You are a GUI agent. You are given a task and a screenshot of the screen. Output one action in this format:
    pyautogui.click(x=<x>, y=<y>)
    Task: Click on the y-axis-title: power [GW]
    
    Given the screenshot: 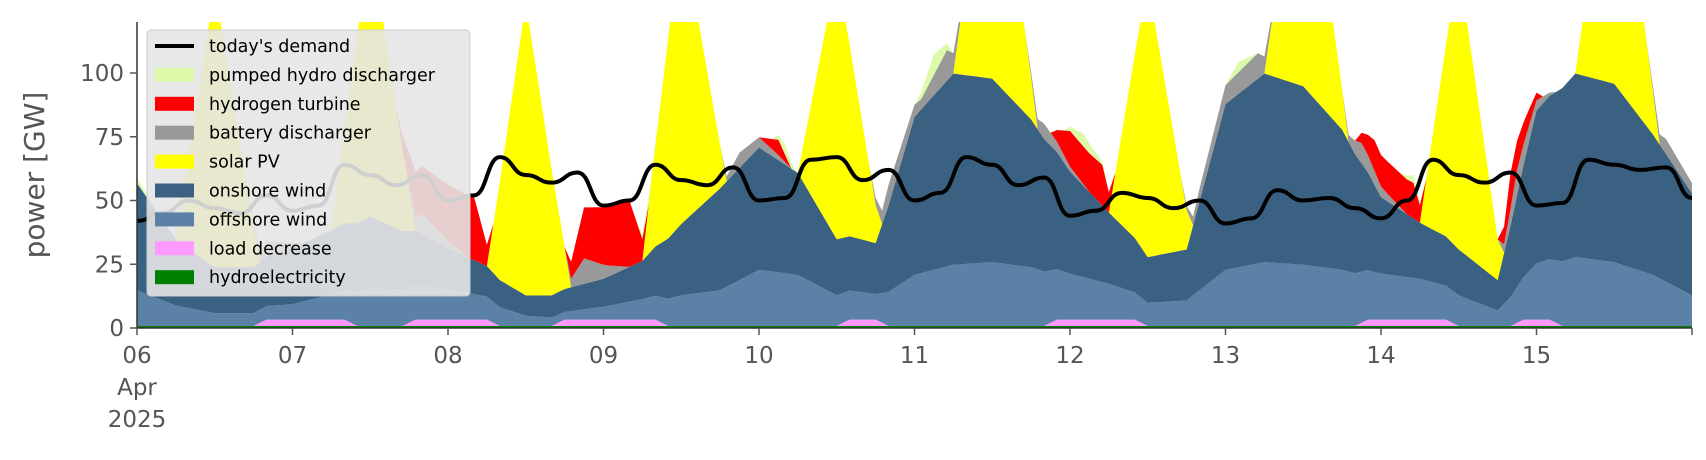 What is the action you would take?
    pyautogui.click(x=34, y=175)
    